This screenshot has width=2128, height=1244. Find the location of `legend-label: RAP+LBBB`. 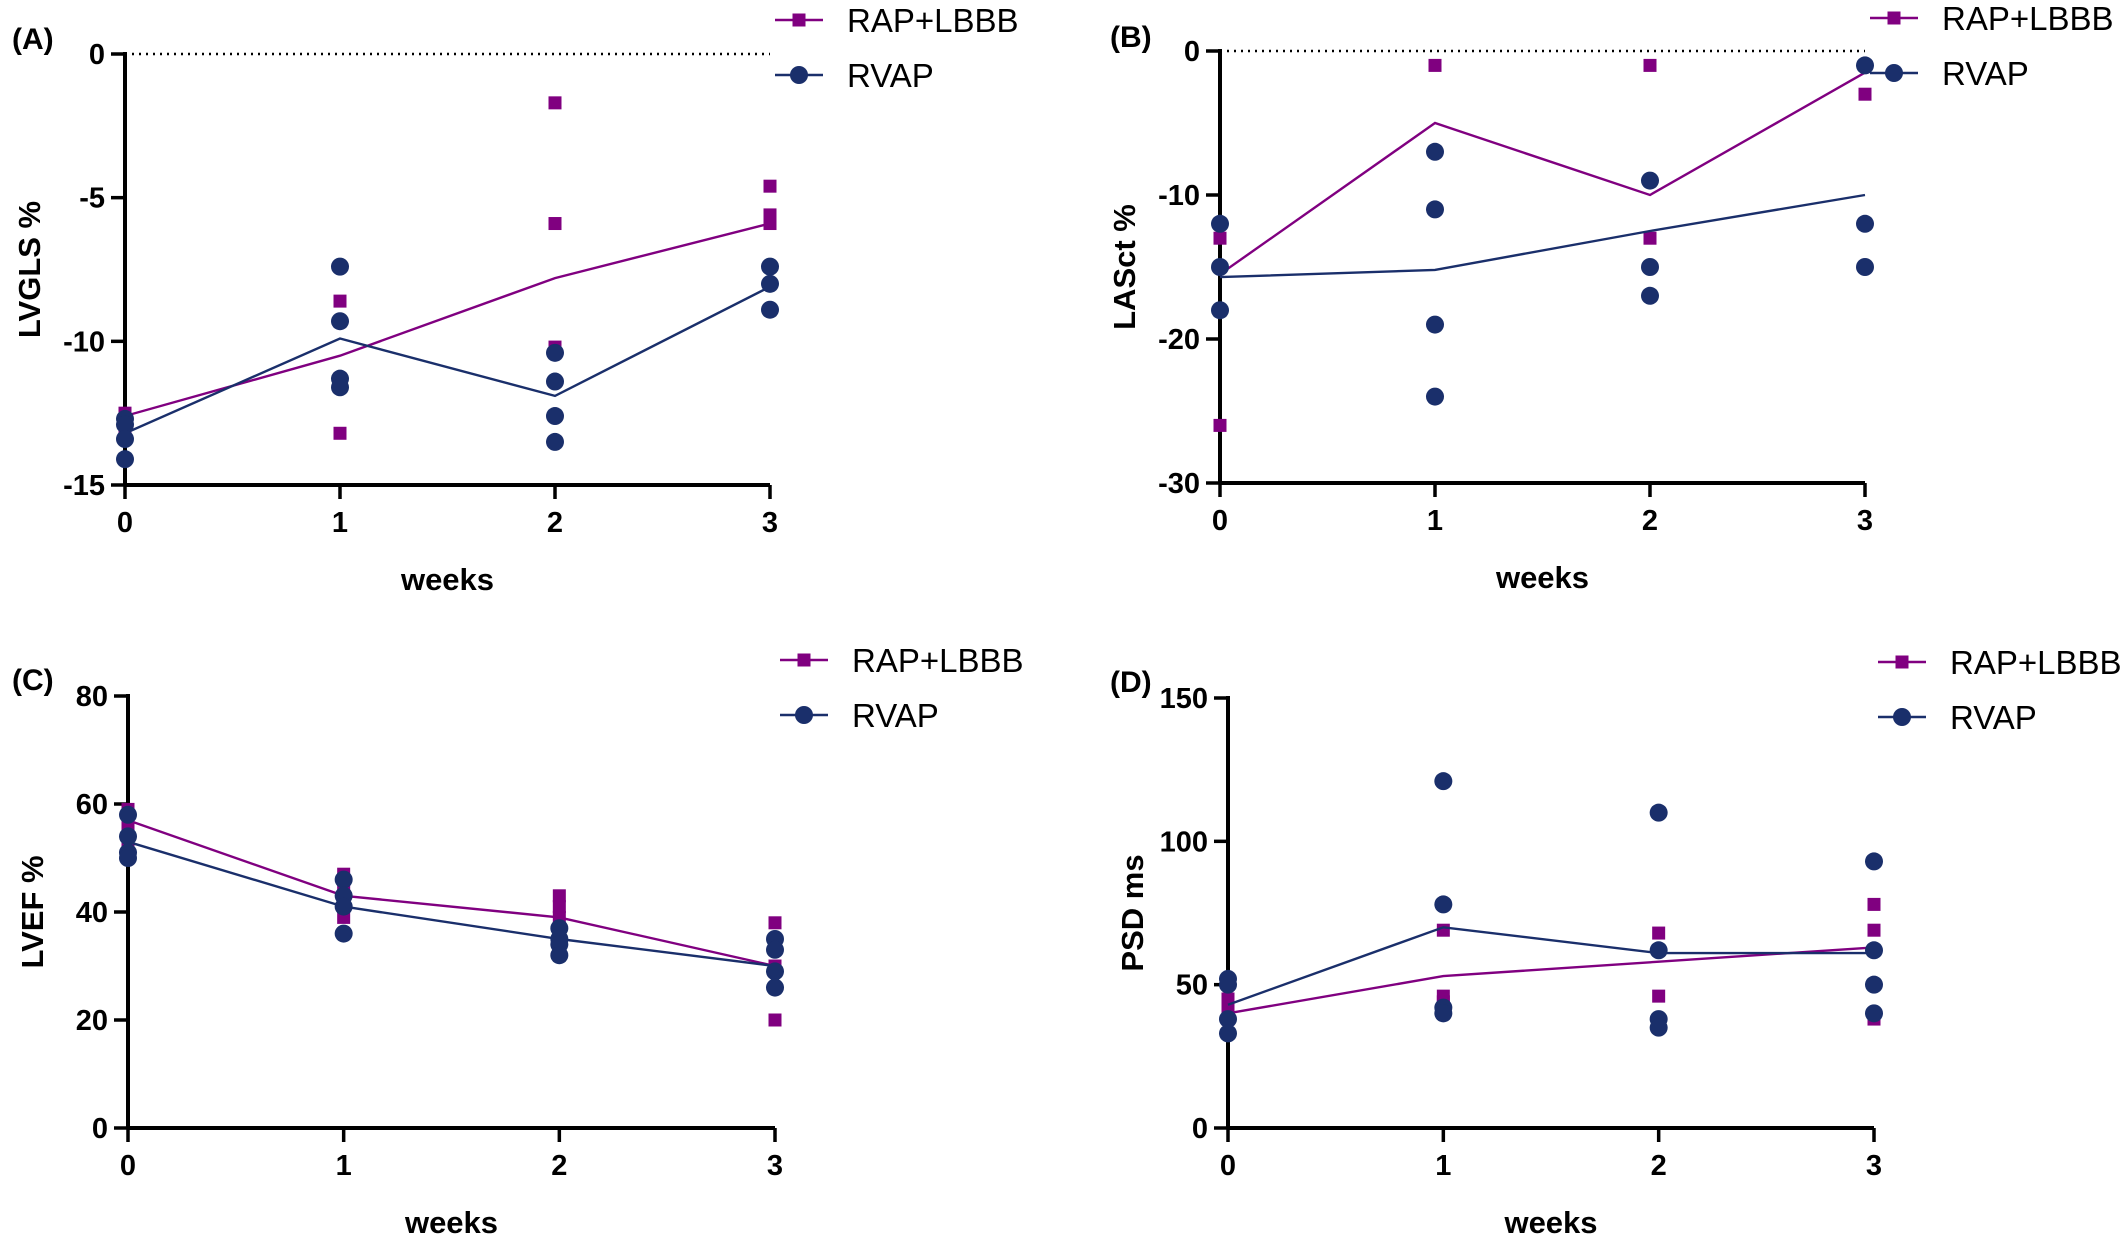

legend-label: RAP+LBBB is located at coordinates (2036, 662).